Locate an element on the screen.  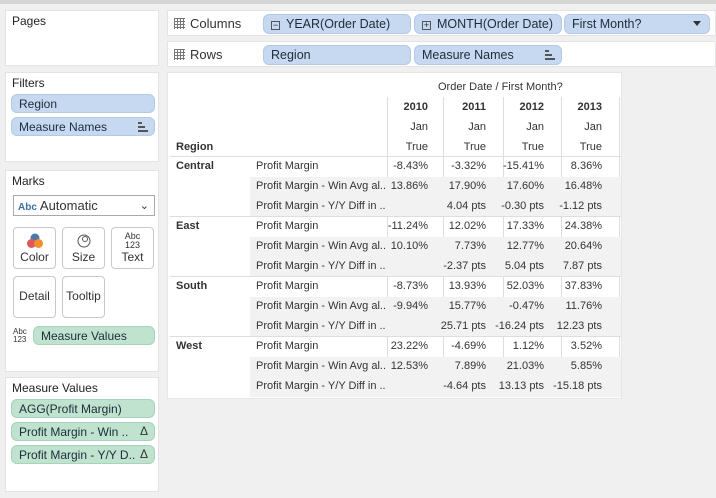
filter-pill-region: Region is located at coordinates (83, 103).